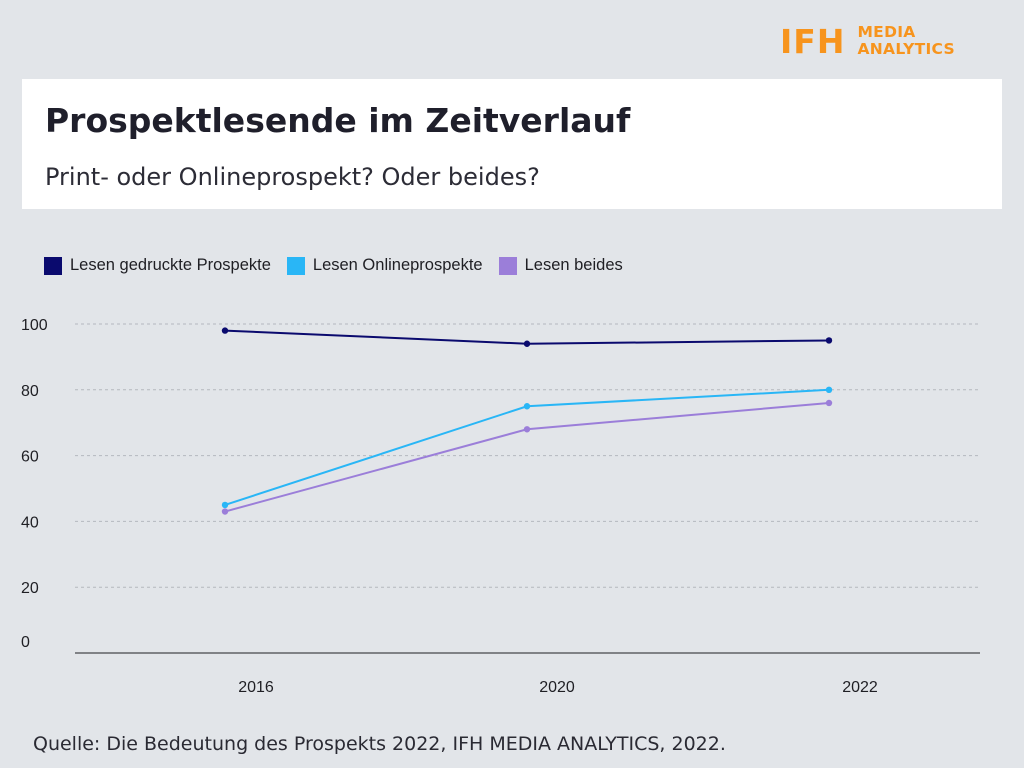  What do you see at coordinates (30, 588) in the screenshot?
I see `y-tick-label: 20` at bounding box center [30, 588].